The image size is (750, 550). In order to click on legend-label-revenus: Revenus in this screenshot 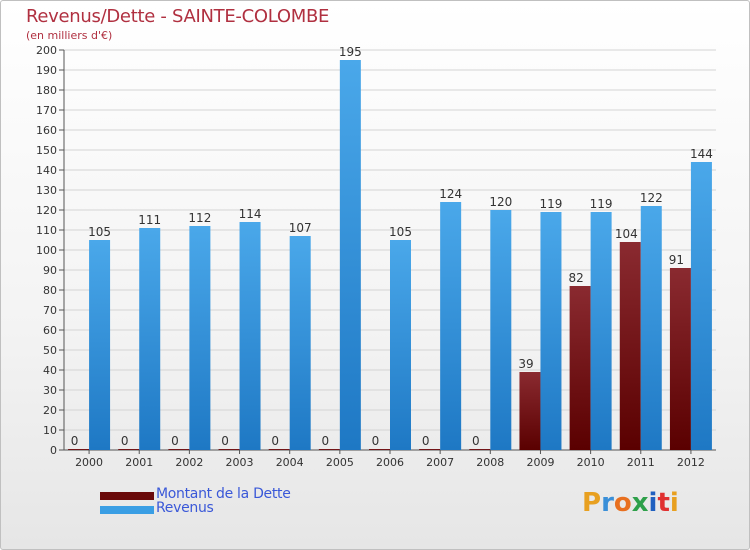, I will do `click(185, 508)`.